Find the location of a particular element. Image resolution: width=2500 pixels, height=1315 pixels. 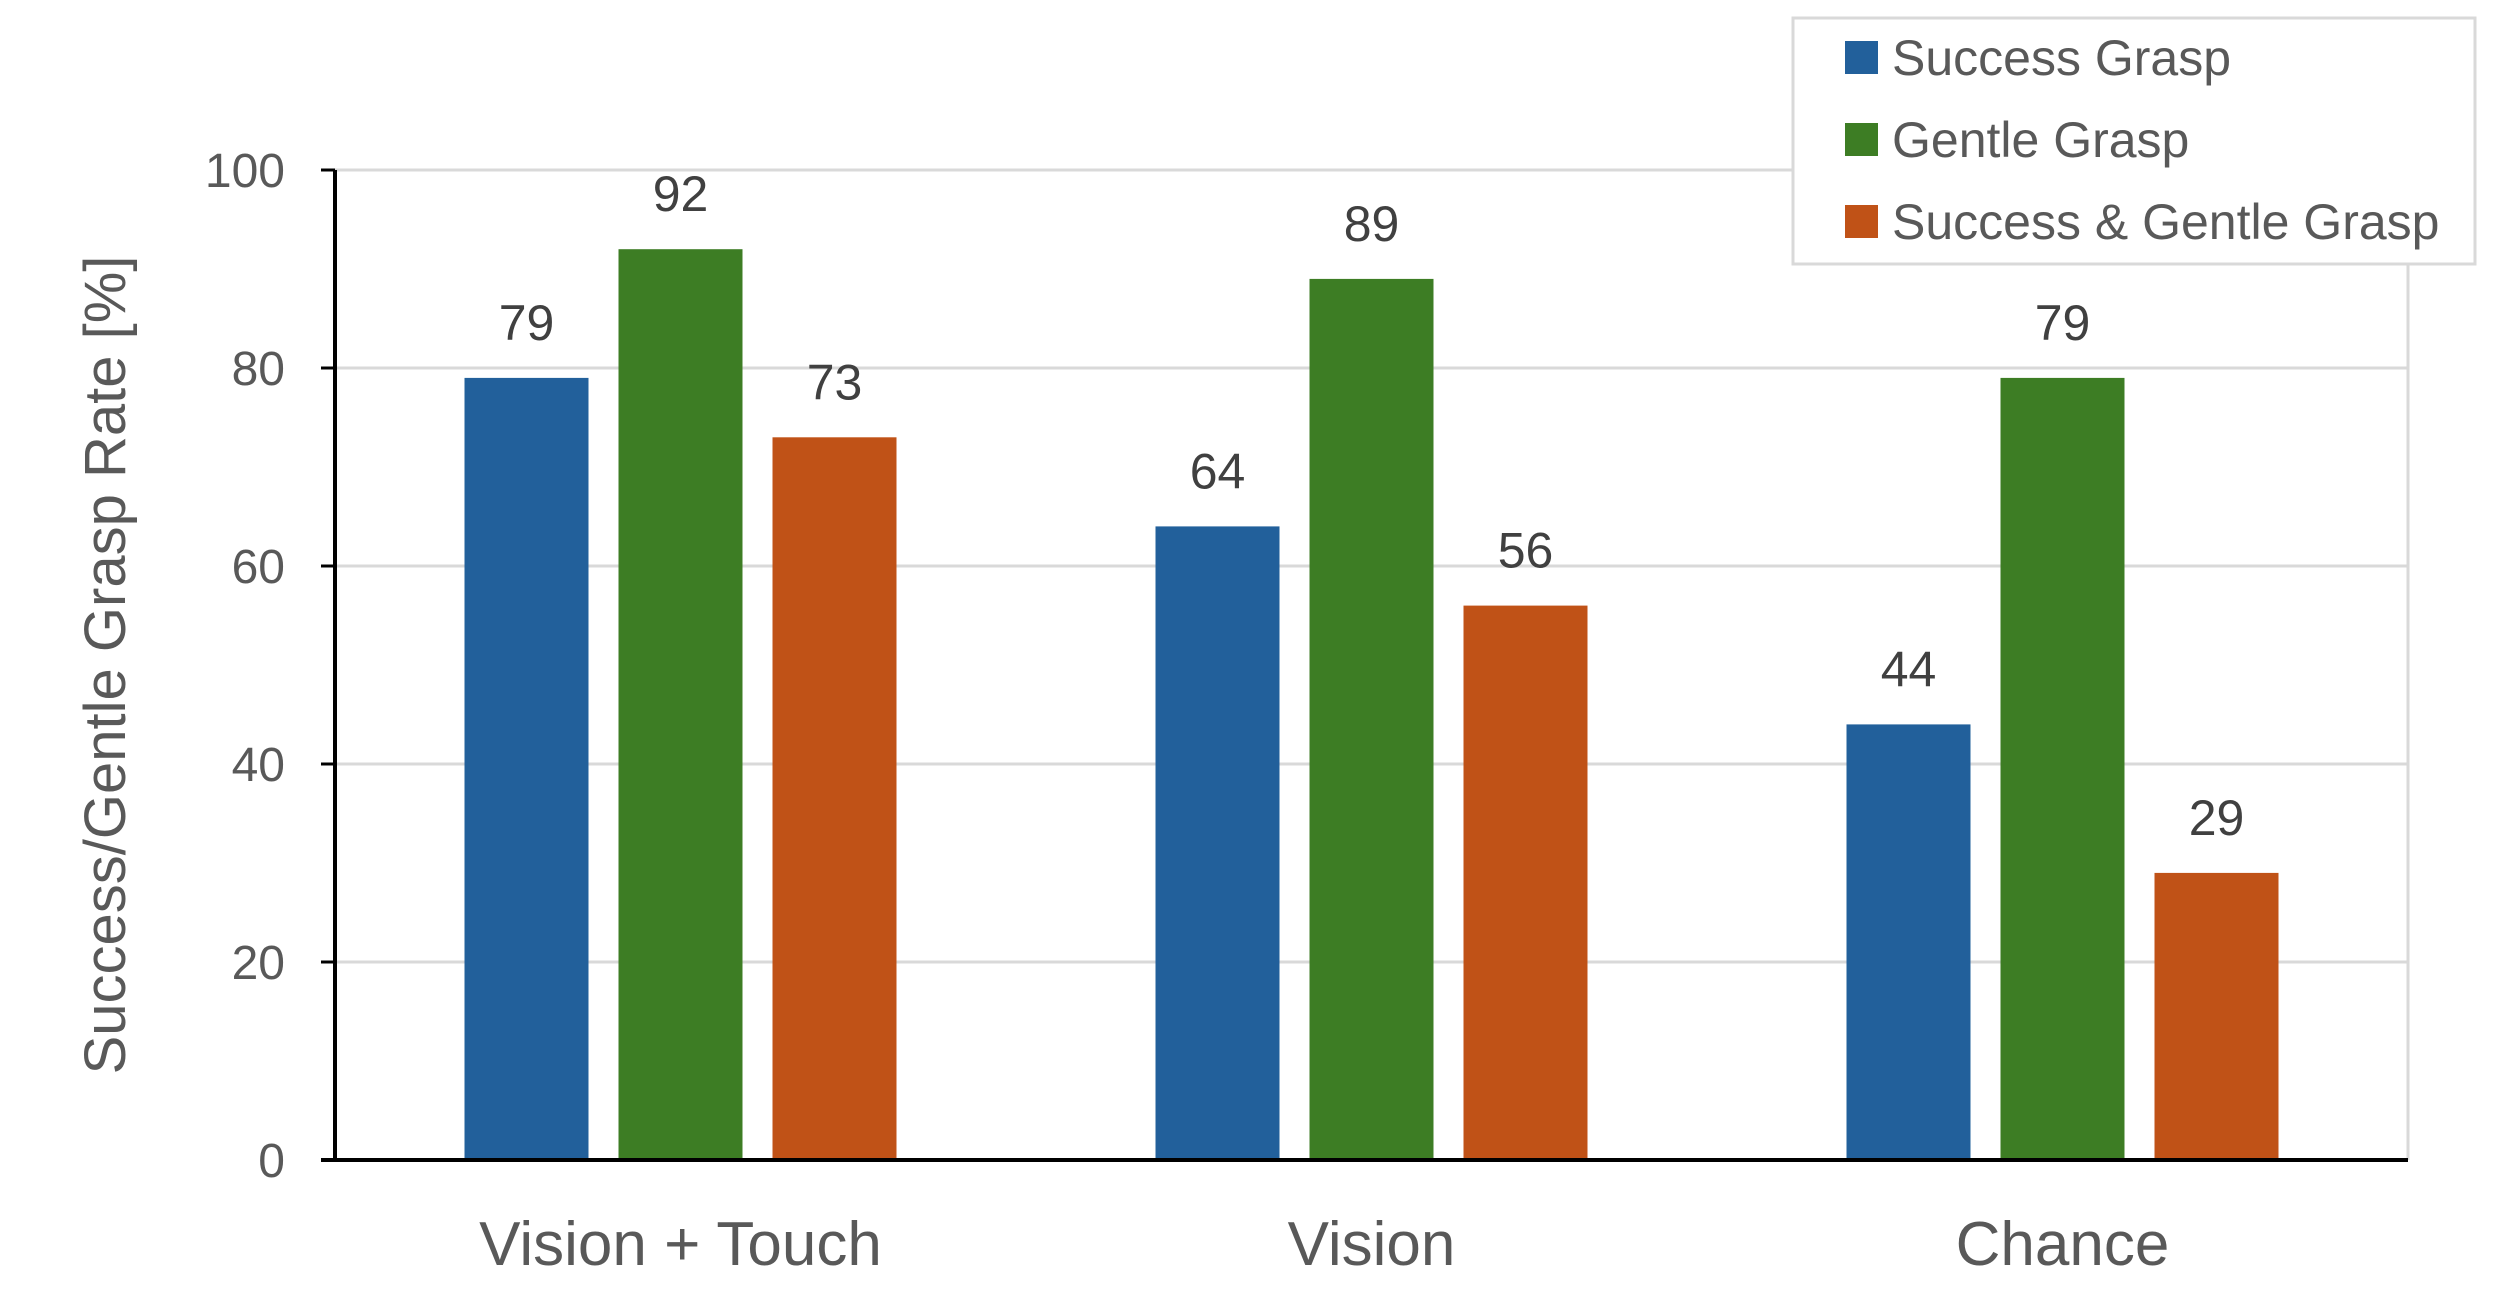

bar-success-grasp-chance is located at coordinates (1908, 942).